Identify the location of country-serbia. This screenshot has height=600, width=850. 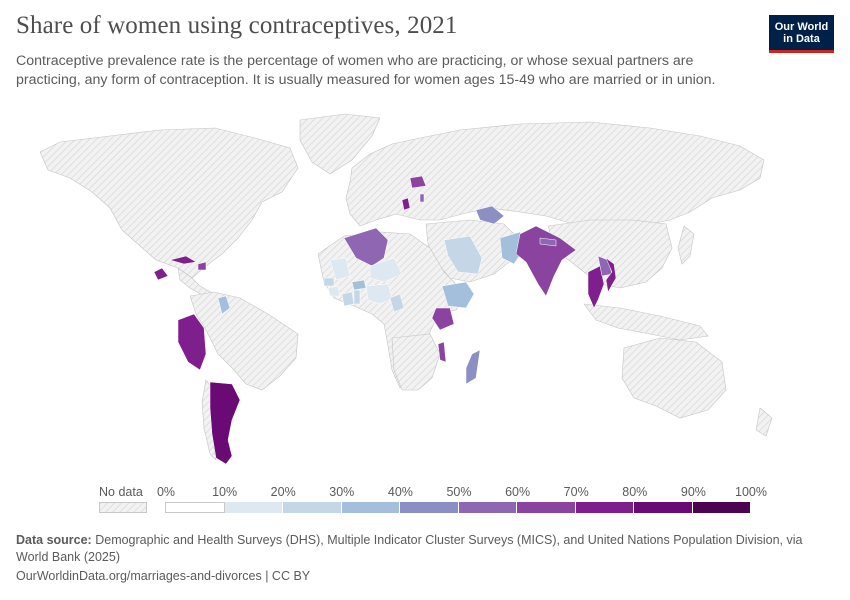
(406, 204).